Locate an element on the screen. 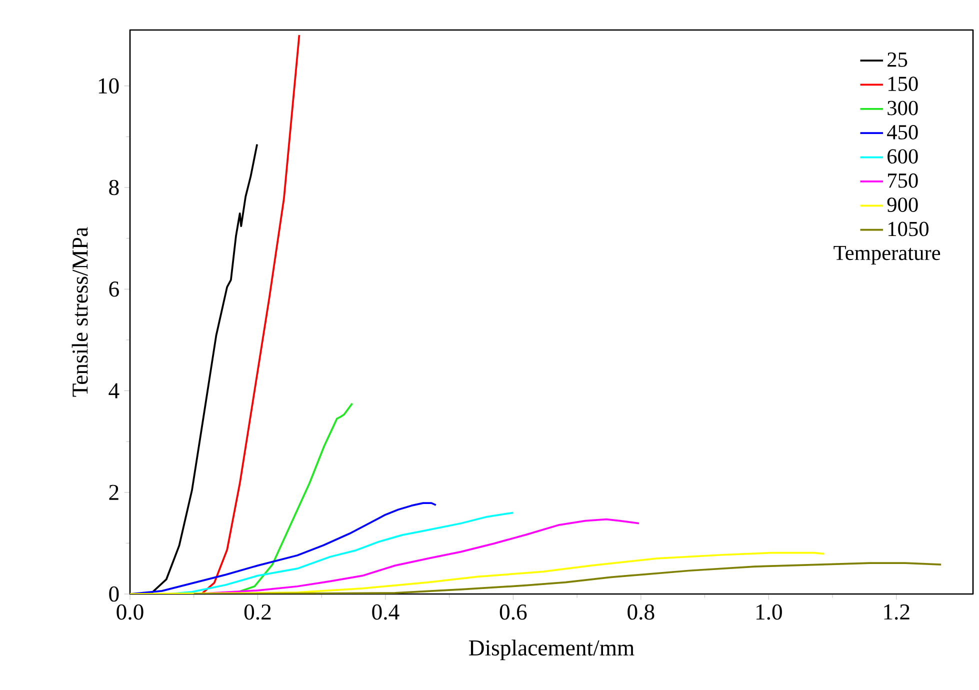 The width and height of the screenshot is (979, 690). legend-label: 25 is located at coordinates (898, 59).